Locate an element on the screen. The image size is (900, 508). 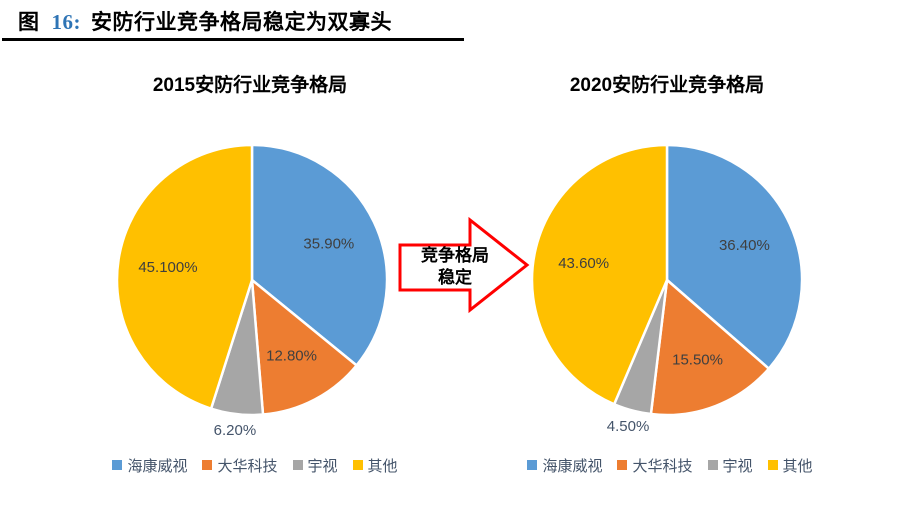
data-label-海康威视: 35.90% is located at coordinates (328, 244).